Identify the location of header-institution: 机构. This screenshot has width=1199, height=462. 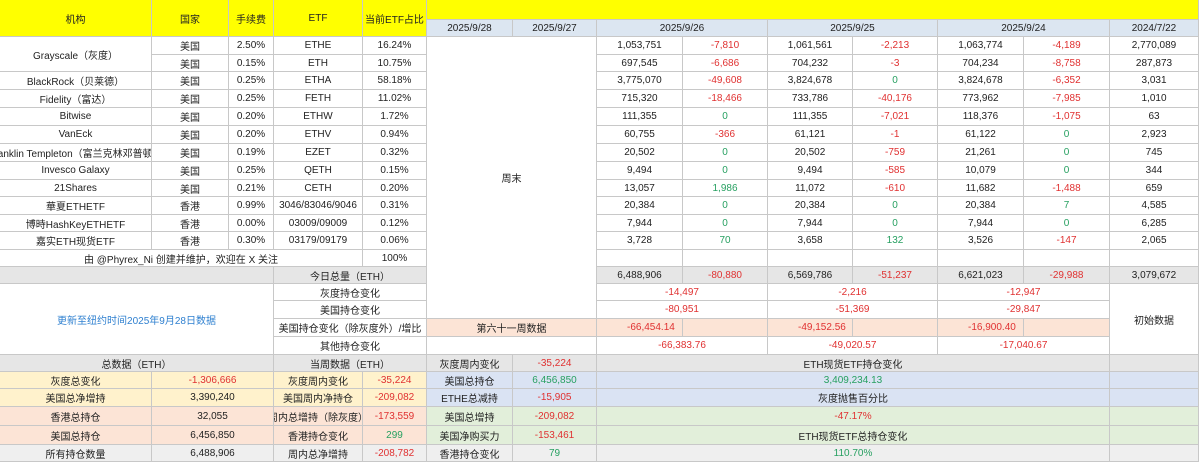
(76, 18).